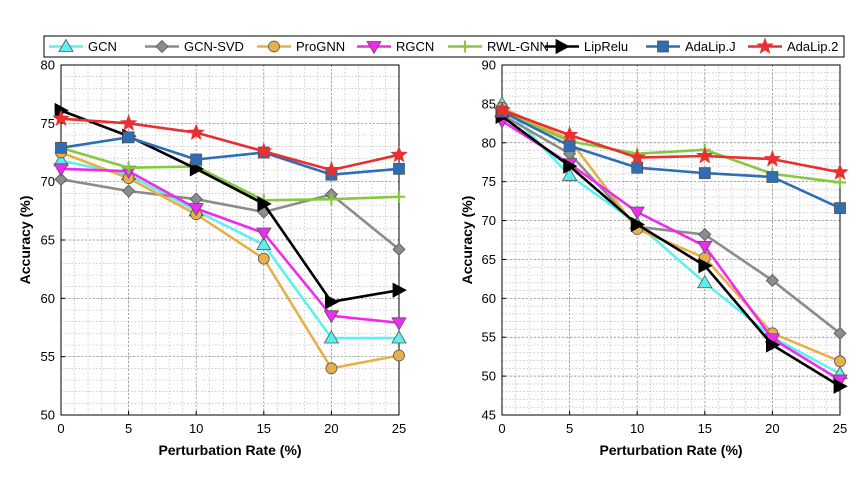  I want to click on y-tick-label: 80, so click(489, 142).